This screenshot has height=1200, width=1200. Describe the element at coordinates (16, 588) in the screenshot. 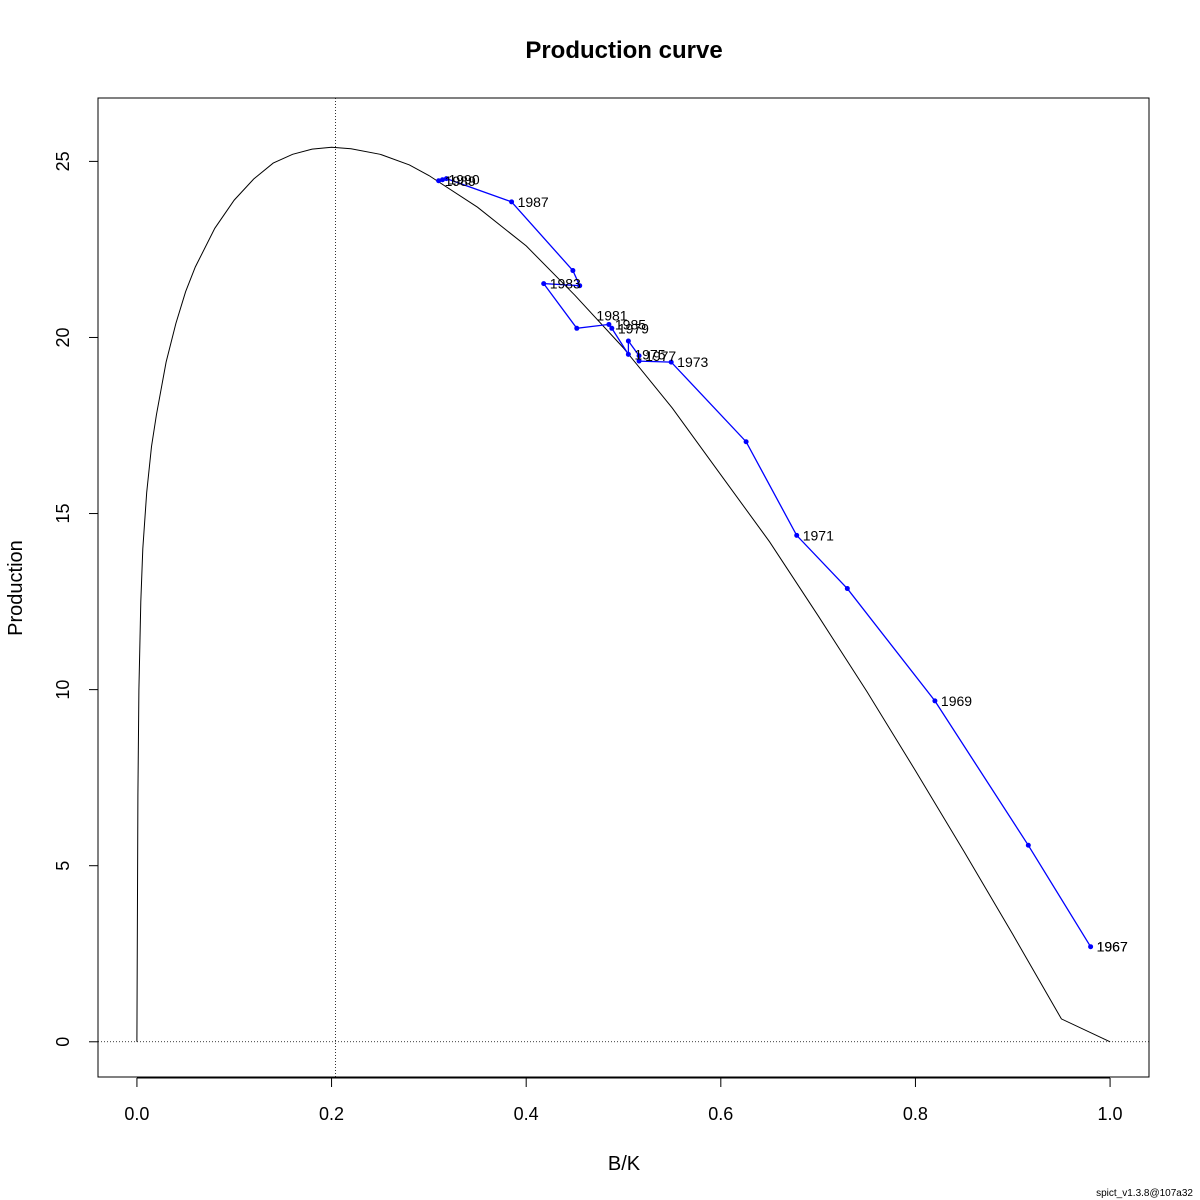

I see `y-axis-label: Production` at that location.